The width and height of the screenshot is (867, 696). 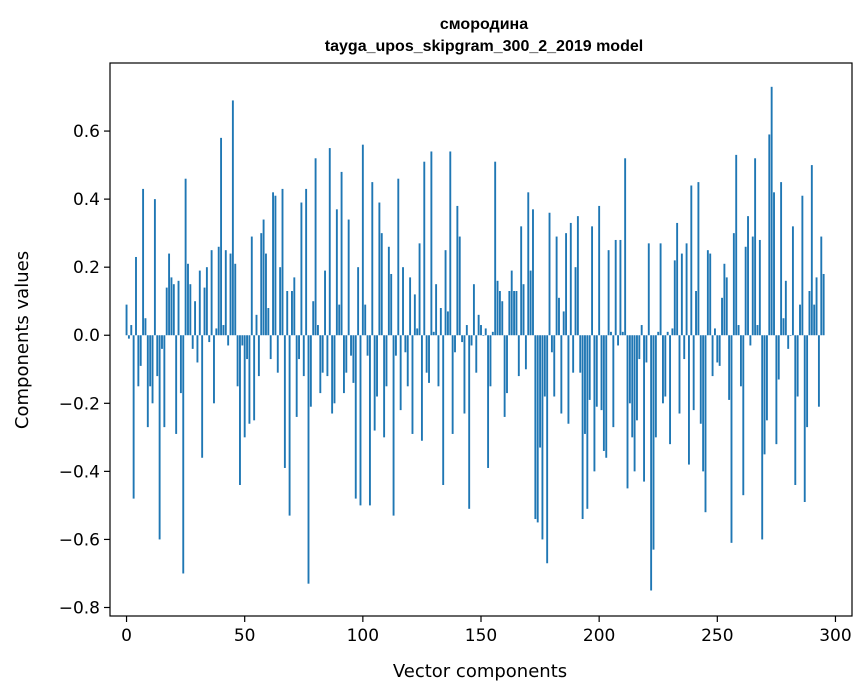 I want to click on chart-title: смородина, so click(x=484, y=24).